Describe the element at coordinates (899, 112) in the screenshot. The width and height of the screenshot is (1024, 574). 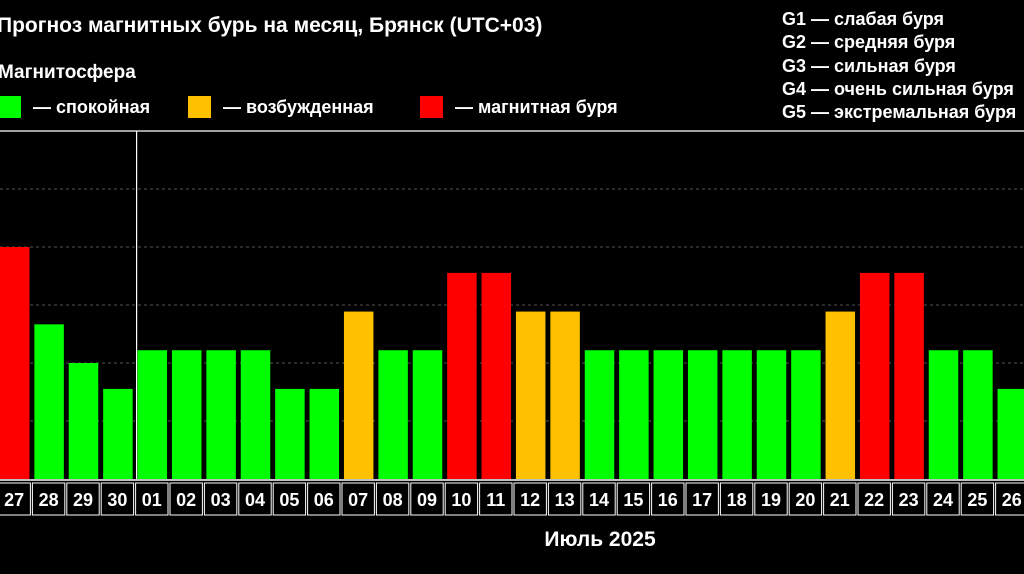
I see `g-legend-g5: G5 — экстремальная буря` at that location.